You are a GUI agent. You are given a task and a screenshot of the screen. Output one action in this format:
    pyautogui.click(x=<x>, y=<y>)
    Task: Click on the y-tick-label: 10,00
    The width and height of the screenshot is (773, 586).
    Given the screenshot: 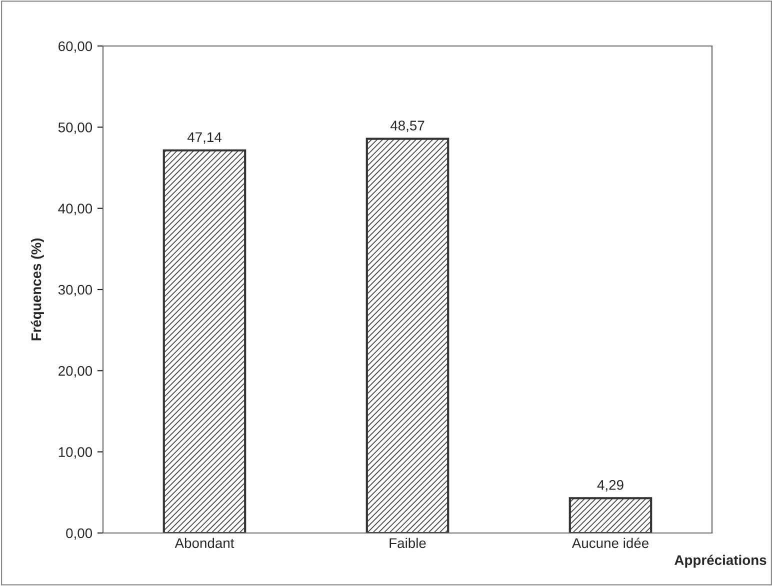 What is the action you would take?
    pyautogui.click(x=75, y=453)
    